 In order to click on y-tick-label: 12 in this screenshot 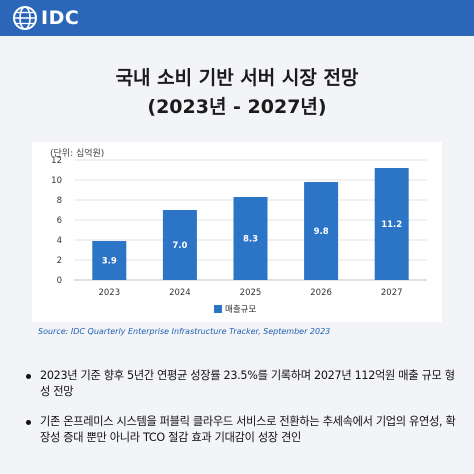, I will do `click(56, 161)`.